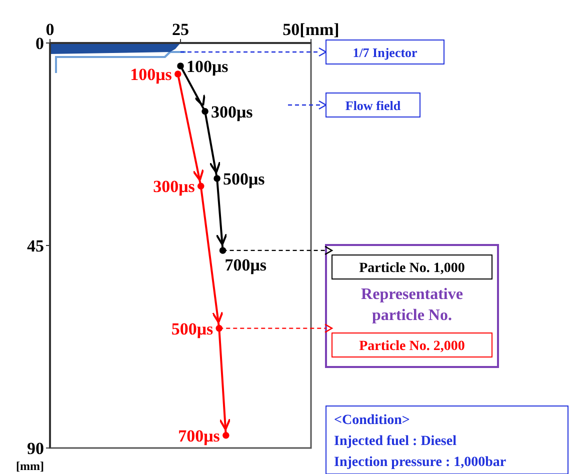 The image size is (574, 474). Describe the element at coordinates (412, 268) in the screenshot. I see `text: Particle No. 1,000` at that location.